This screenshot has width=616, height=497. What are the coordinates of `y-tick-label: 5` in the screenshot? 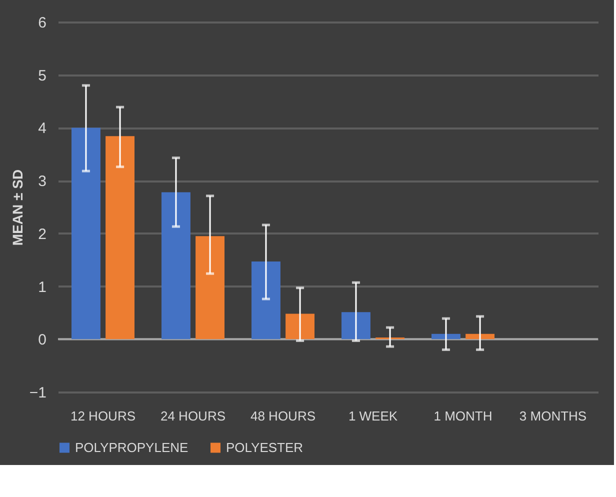 It's located at (42, 75).